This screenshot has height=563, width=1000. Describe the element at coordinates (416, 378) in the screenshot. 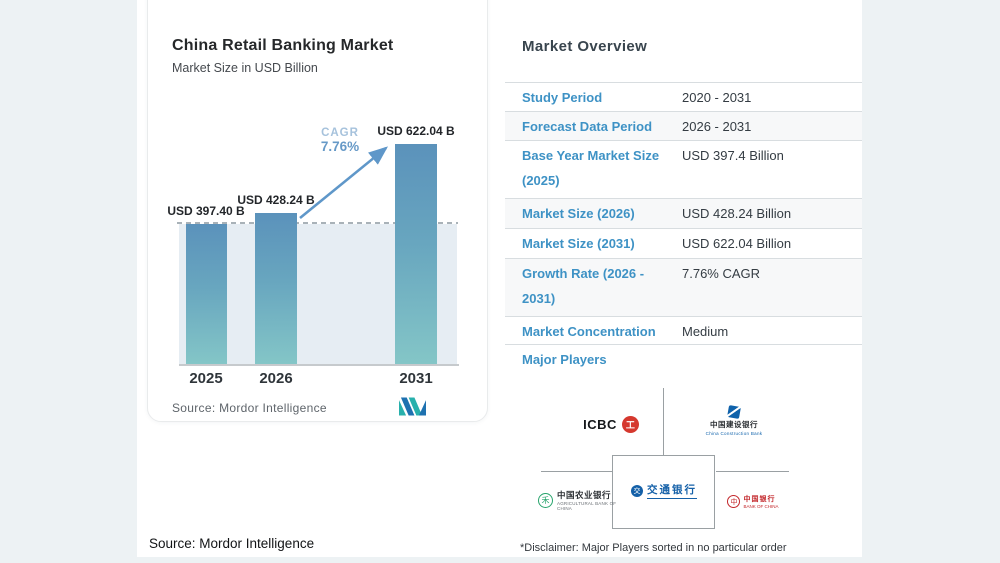

I see `x-tick-label: 2031` at that location.